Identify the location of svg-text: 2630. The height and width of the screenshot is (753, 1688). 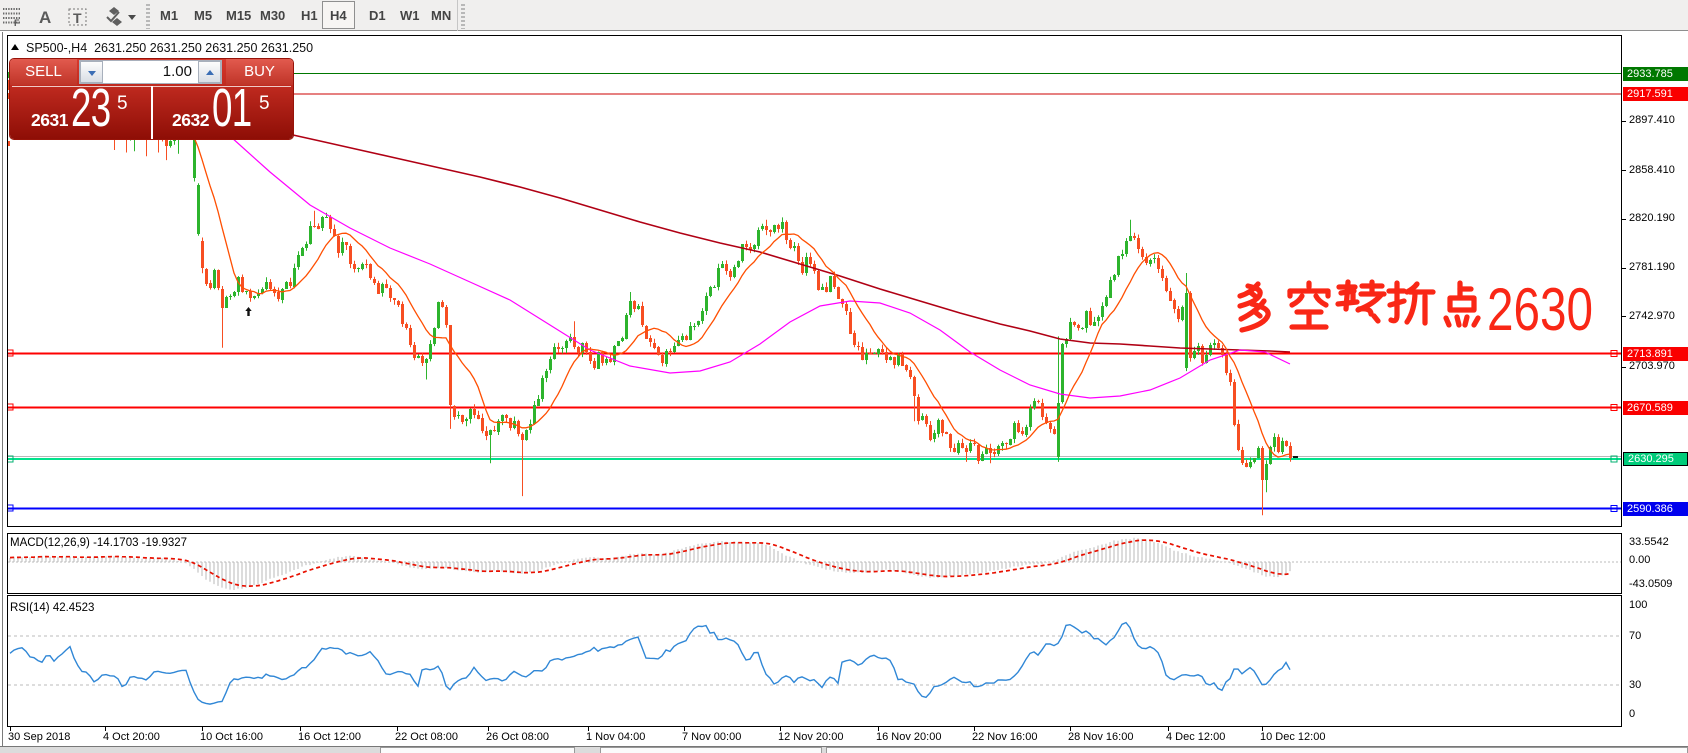
(1540, 309).